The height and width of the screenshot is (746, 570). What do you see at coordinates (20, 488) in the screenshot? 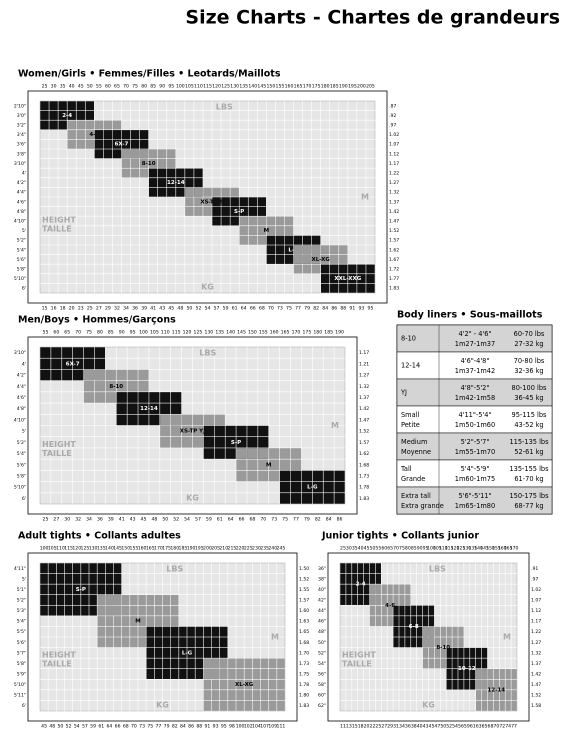
I see `left-tick-label: 5'10"` at bounding box center [20, 488].